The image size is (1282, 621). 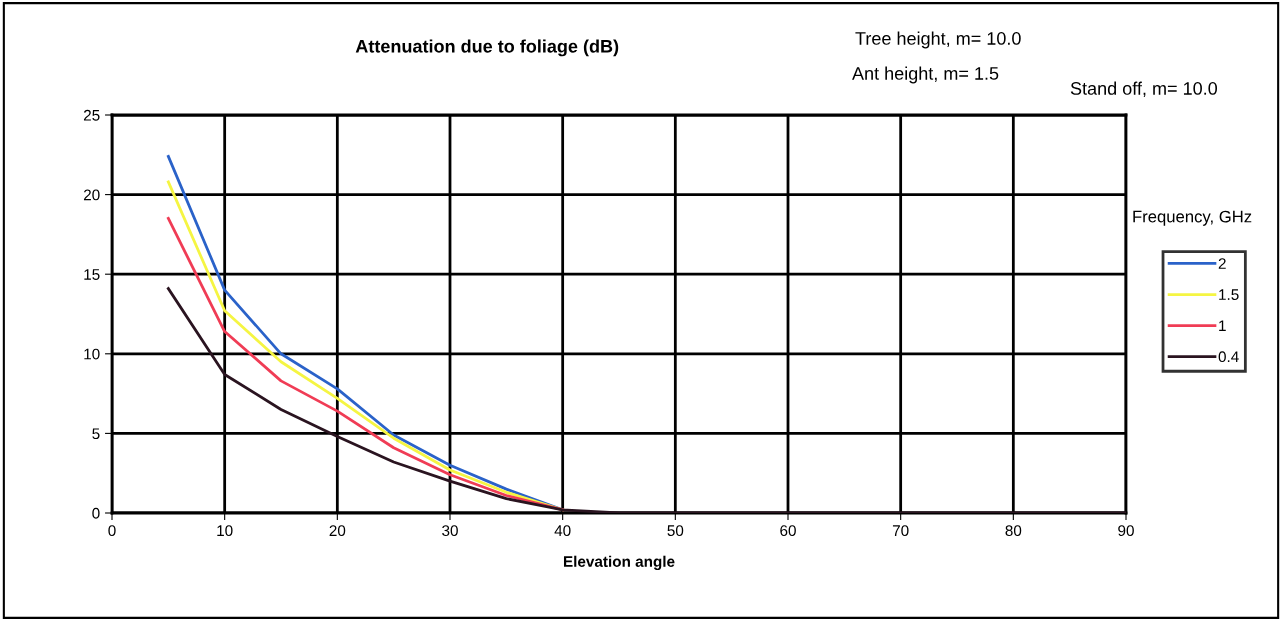 What do you see at coordinates (938, 40) in the screenshot?
I see `text: Tree height, m= 10.0` at bounding box center [938, 40].